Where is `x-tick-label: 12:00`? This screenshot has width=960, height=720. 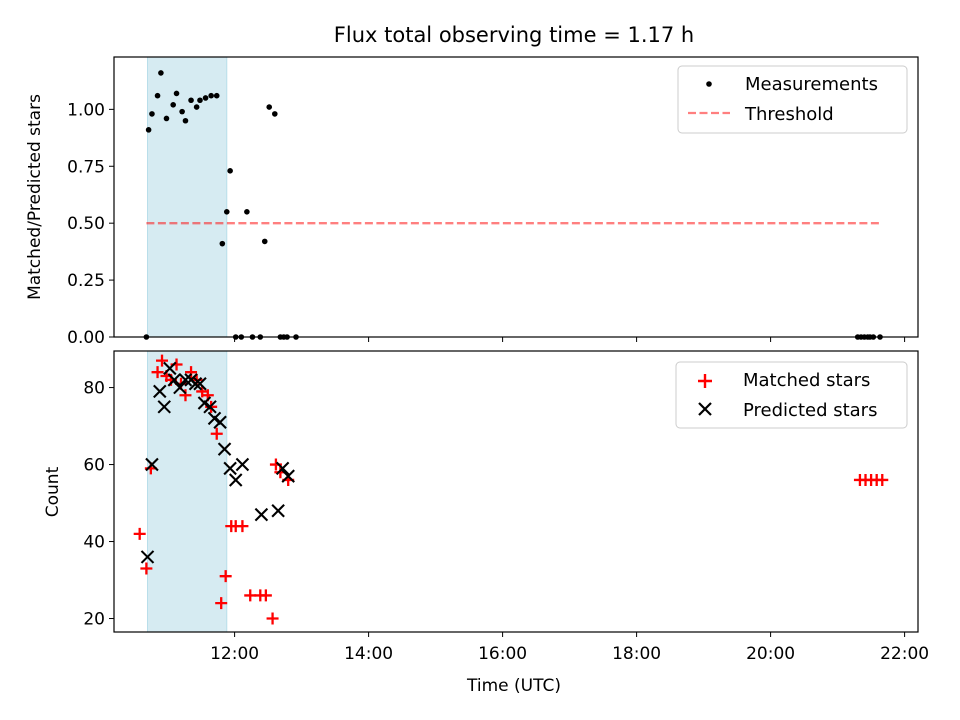
x-tick-label: 12:00 is located at coordinates (234, 654).